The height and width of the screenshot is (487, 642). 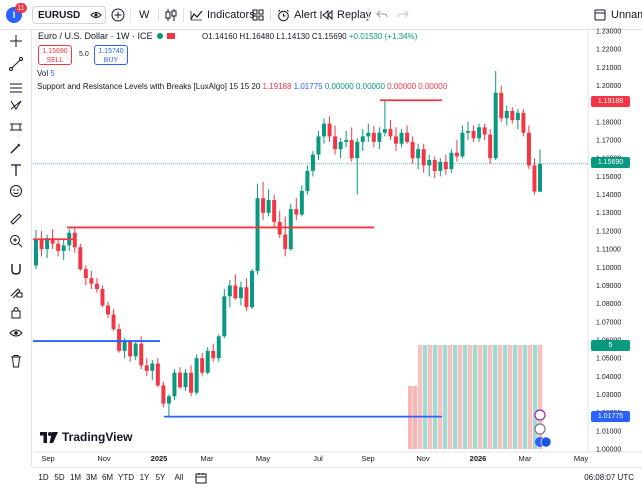 What do you see at coordinates (59, 477) in the screenshot?
I see `range-button-5d: 5D` at bounding box center [59, 477].